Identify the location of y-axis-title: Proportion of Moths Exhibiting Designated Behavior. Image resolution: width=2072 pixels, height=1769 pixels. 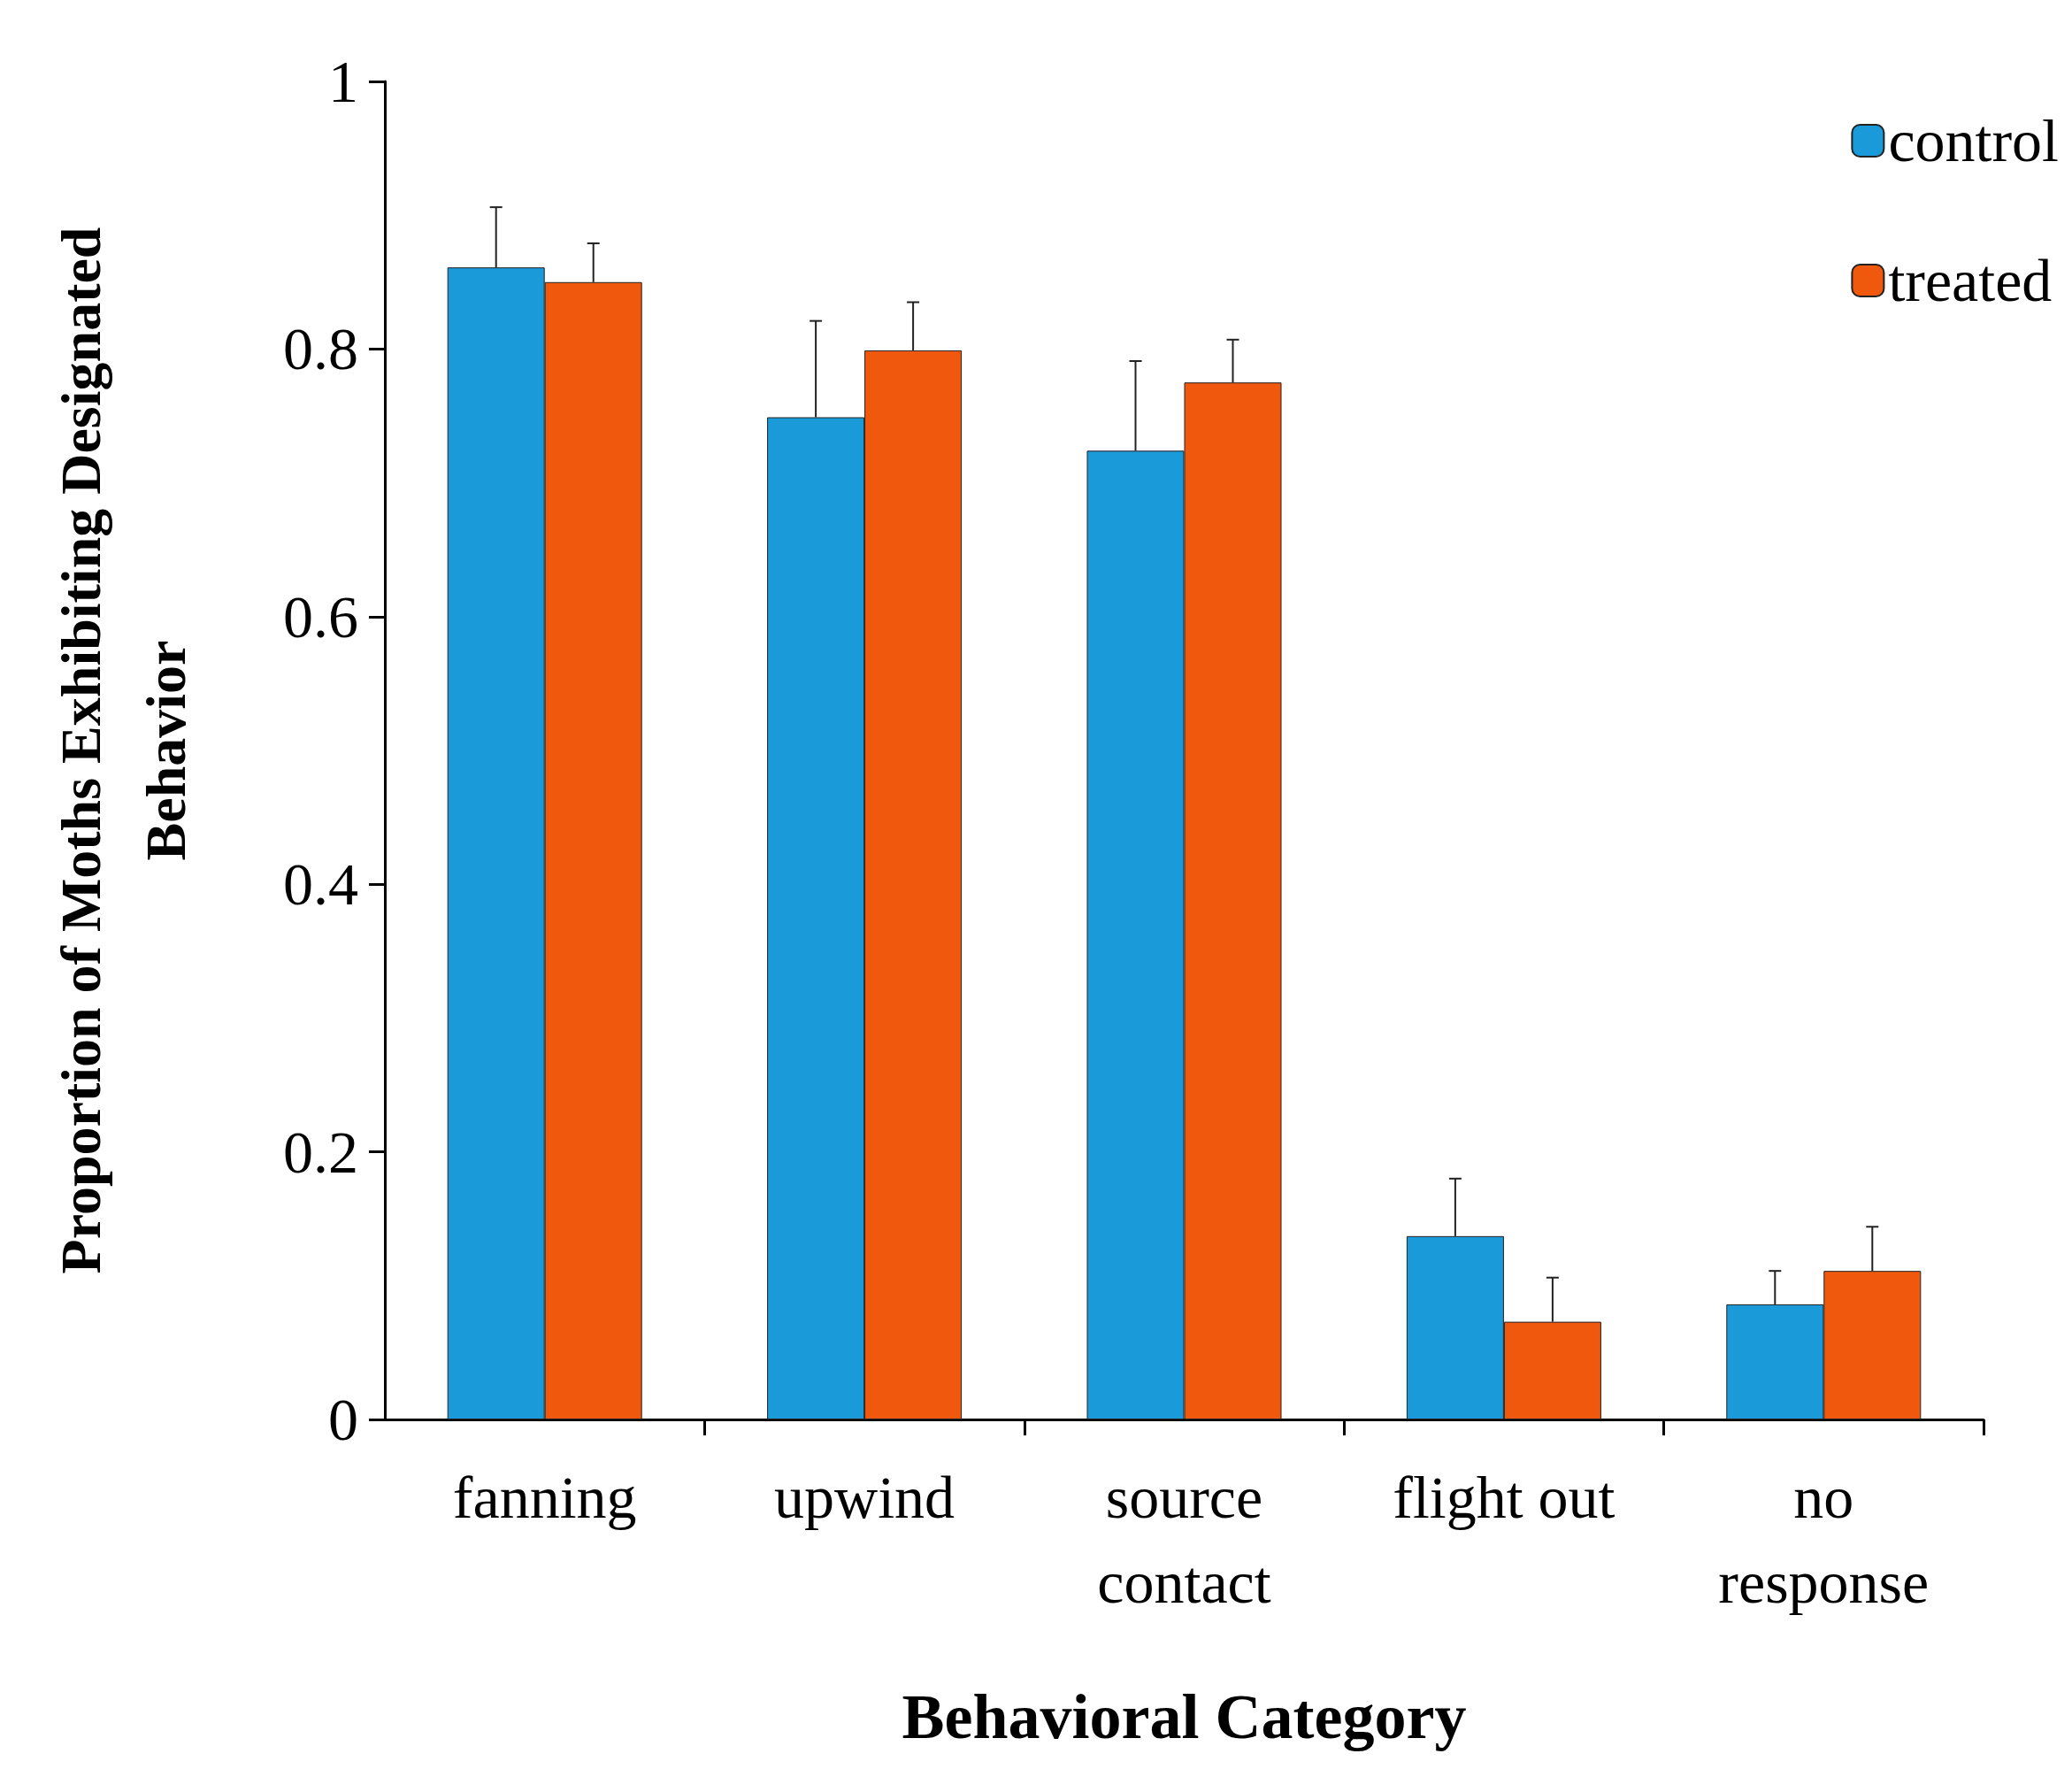
(123, 750).